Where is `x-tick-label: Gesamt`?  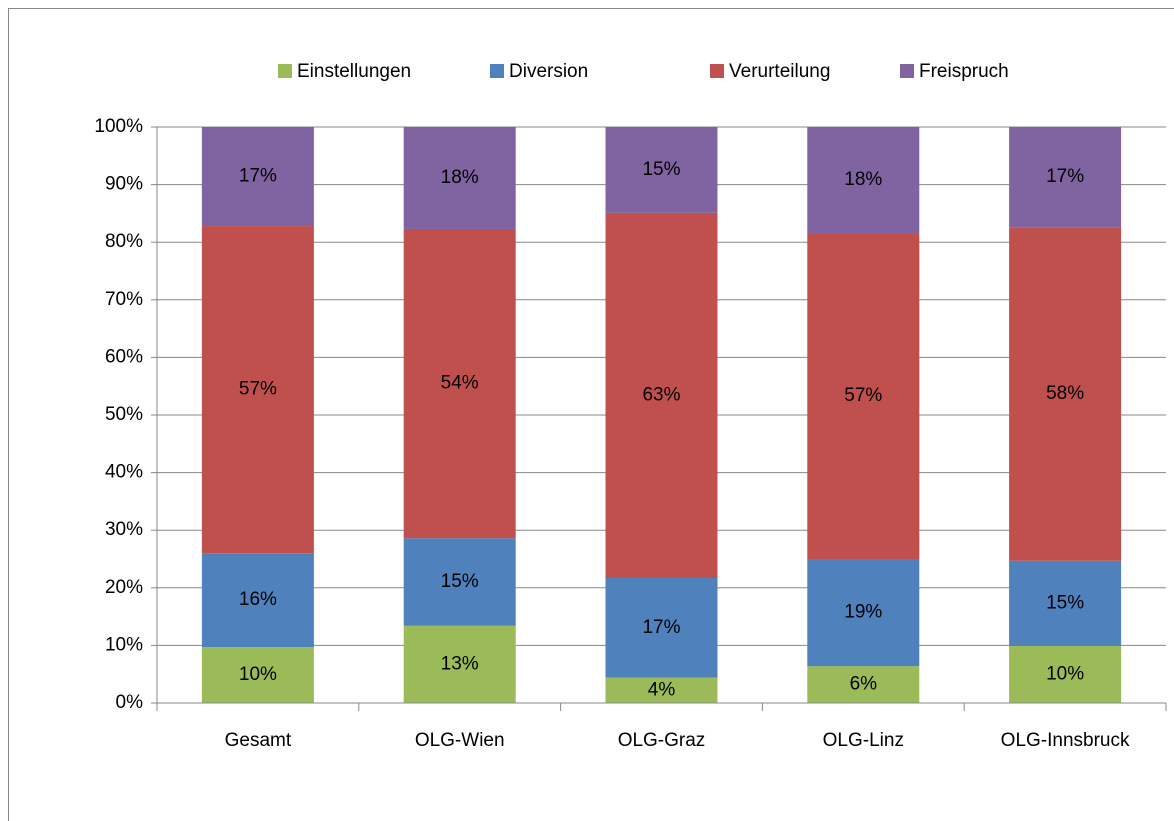
x-tick-label: Gesamt is located at coordinates (258, 740).